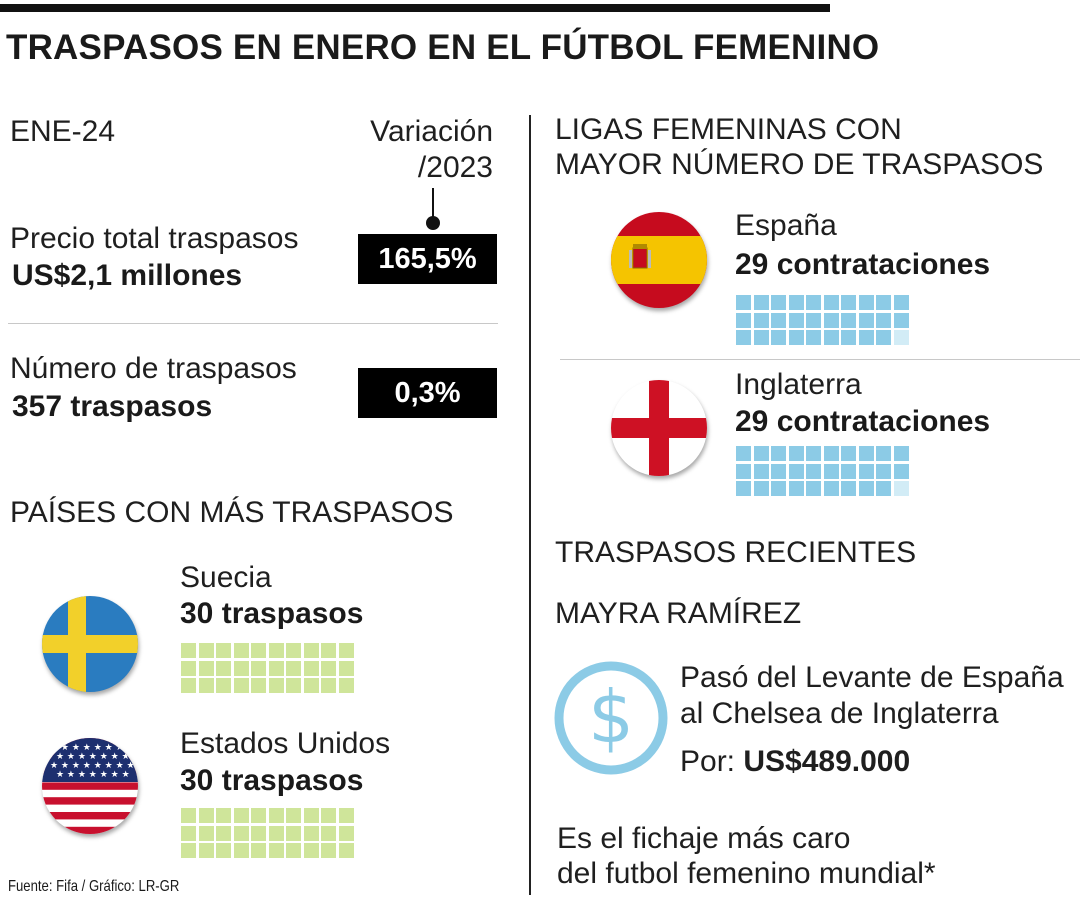 The width and height of the screenshot is (1080, 900). Describe the element at coordinates (708, 761) in the screenshot. I see `fee-label: Por:` at that location.